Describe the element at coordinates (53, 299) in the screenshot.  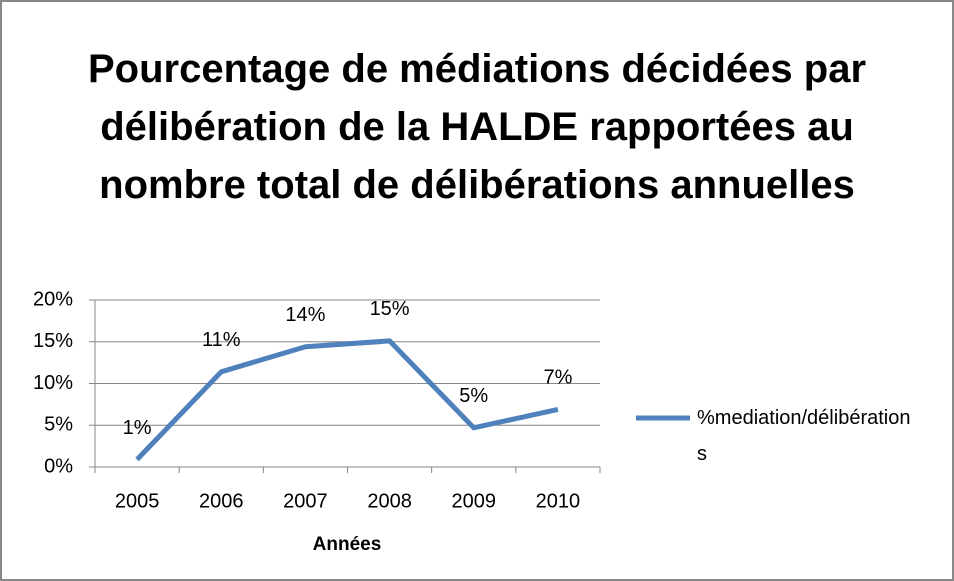
I see `y-tick-label: 20%` at that location.